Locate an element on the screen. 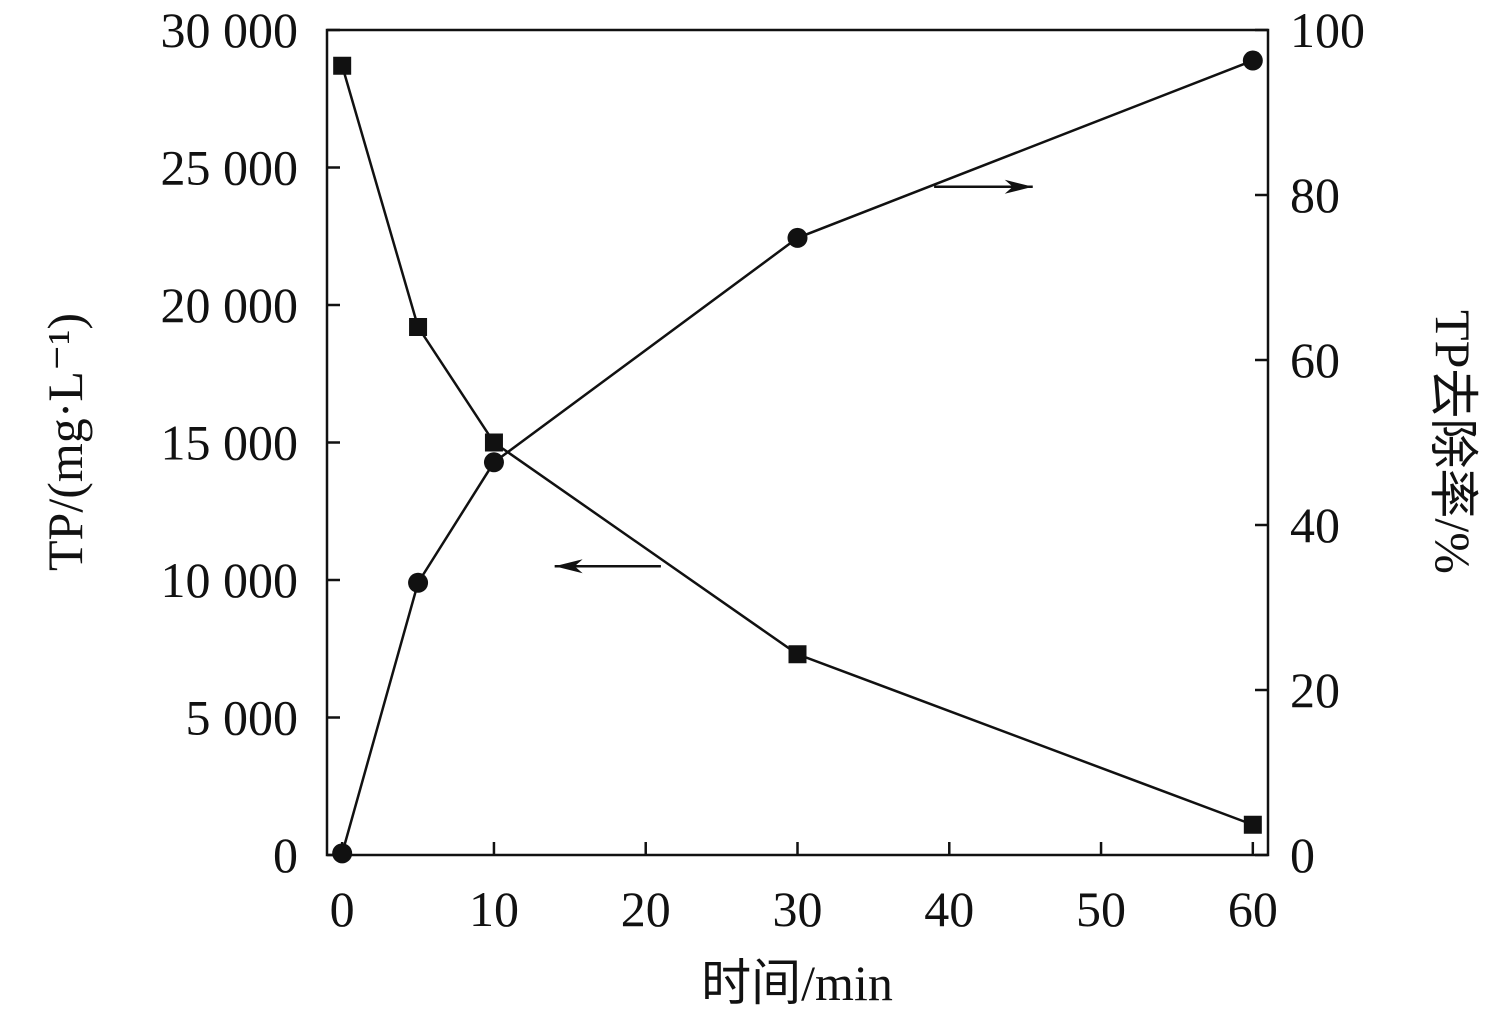 The width and height of the screenshot is (1492, 1024). y-right-tick-label: 100 is located at coordinates (1327, 30).